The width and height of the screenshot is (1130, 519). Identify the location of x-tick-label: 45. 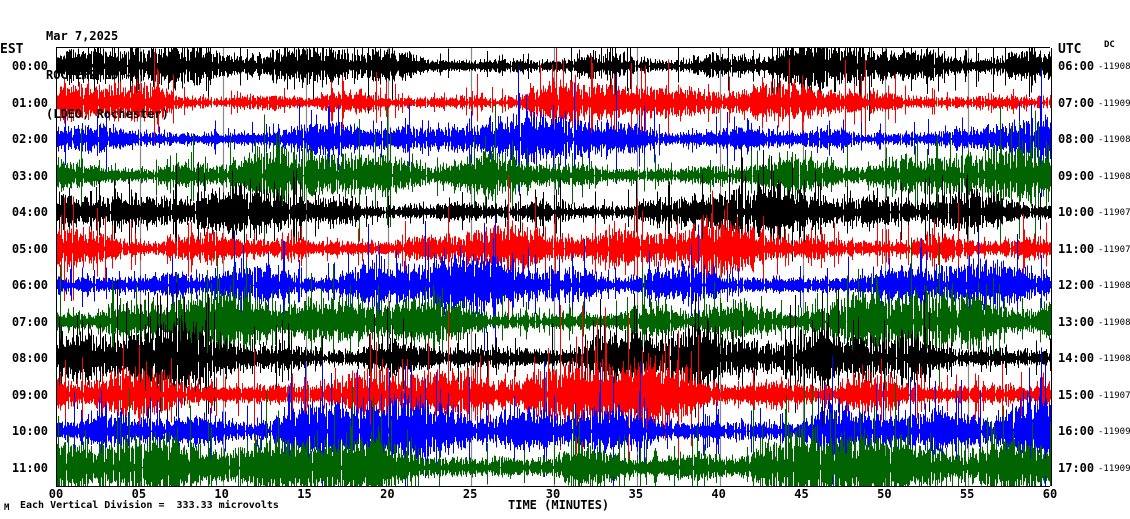
(801, 494).